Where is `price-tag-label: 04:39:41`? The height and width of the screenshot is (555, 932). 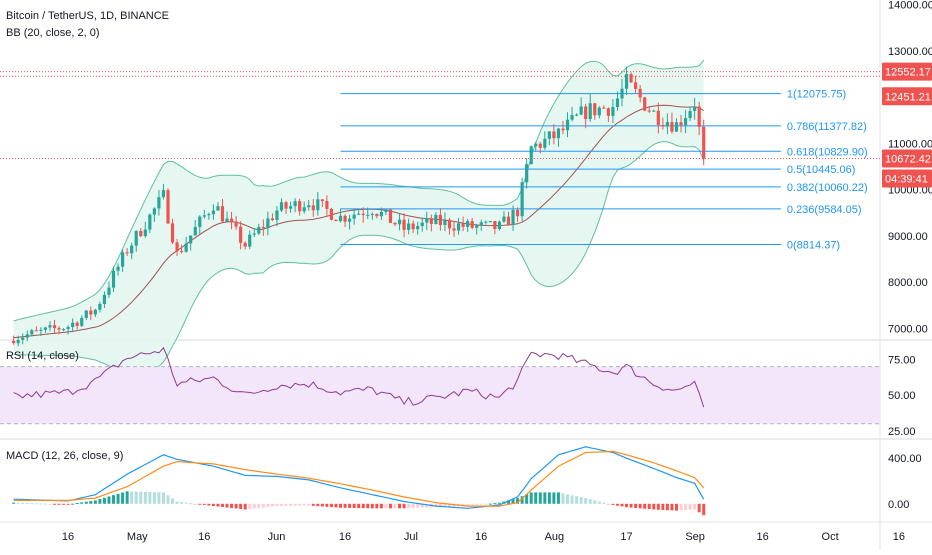 price-tag-label: 04:39:41 is located at coordinates (906, 180).